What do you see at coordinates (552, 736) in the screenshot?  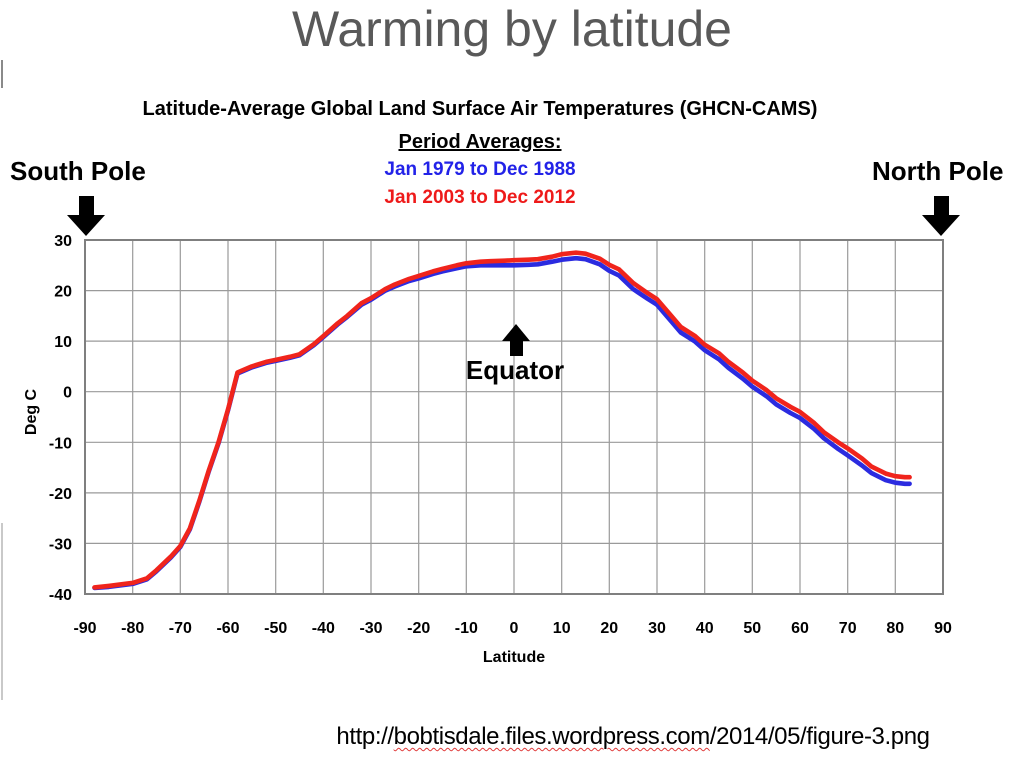 I see `url-domain: bobtisdale.files.wordpress.com` at bounding box center [552, 736].